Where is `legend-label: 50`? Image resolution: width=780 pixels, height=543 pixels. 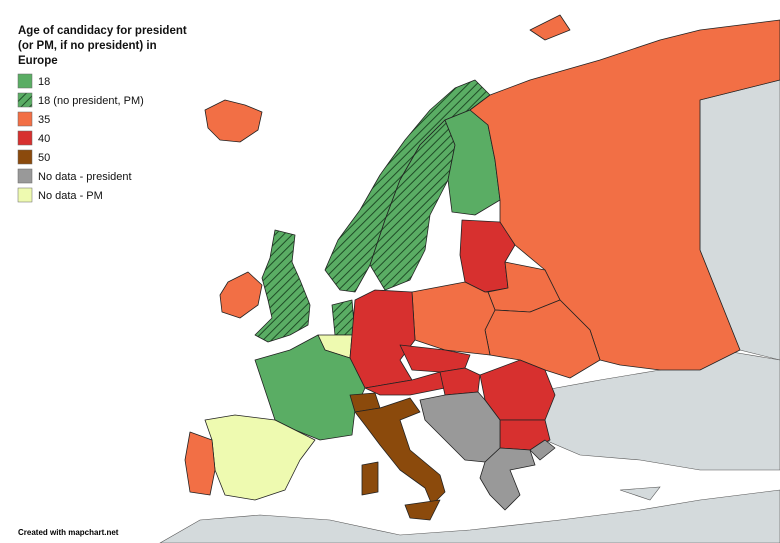
legend-label: 50 is located at coordinates (44, 158).